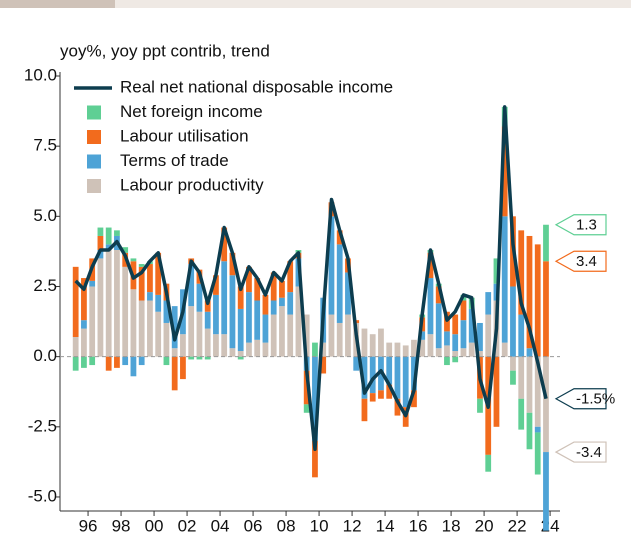  What do you see at coordinates (595, 399) in the screenshot?
I see `end-tag-label: -1.5%` at bounding box center [595, 399].